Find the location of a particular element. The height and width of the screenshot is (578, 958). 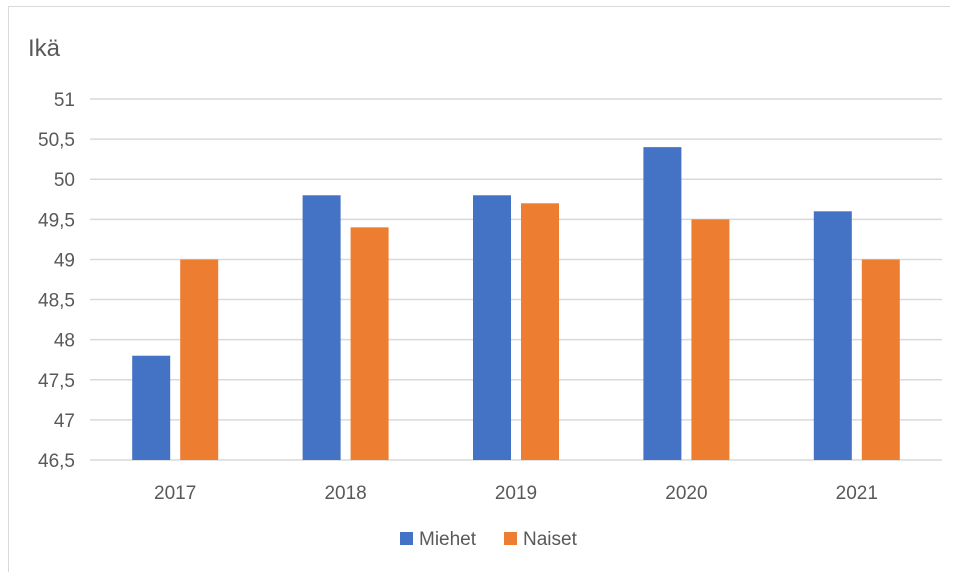

x-tick-label: 2020 is located at coordinates (686, 493).